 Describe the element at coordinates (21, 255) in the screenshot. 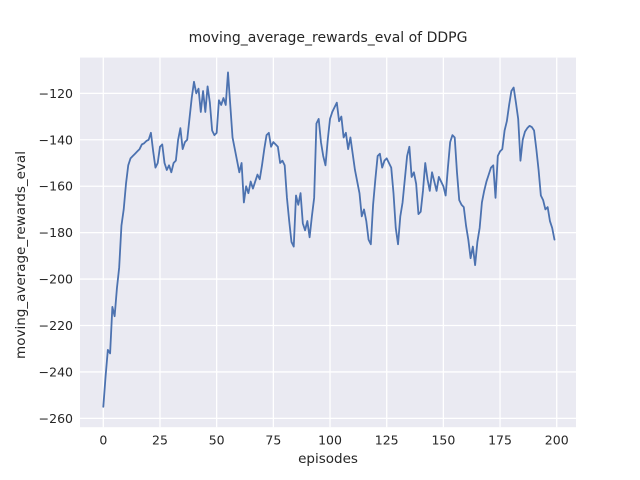

I see `y-axis-label: moving_average_rewards_eval` at that location.